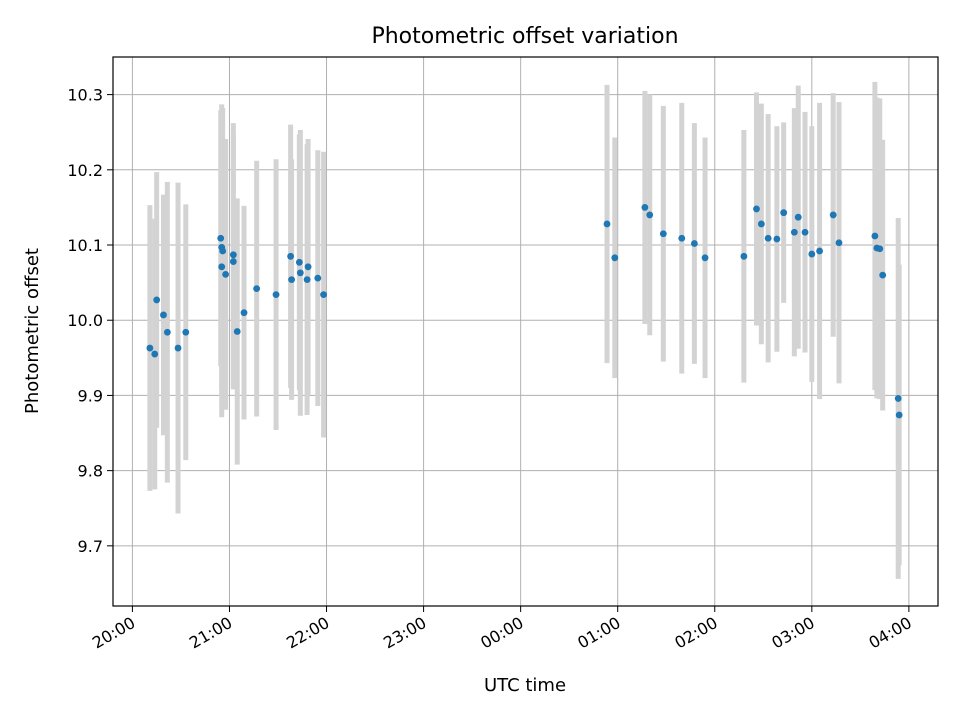 The height and width of the screenshot is (720, 960). I want to click on y-tick-label: 9.8, so click(90, 471).